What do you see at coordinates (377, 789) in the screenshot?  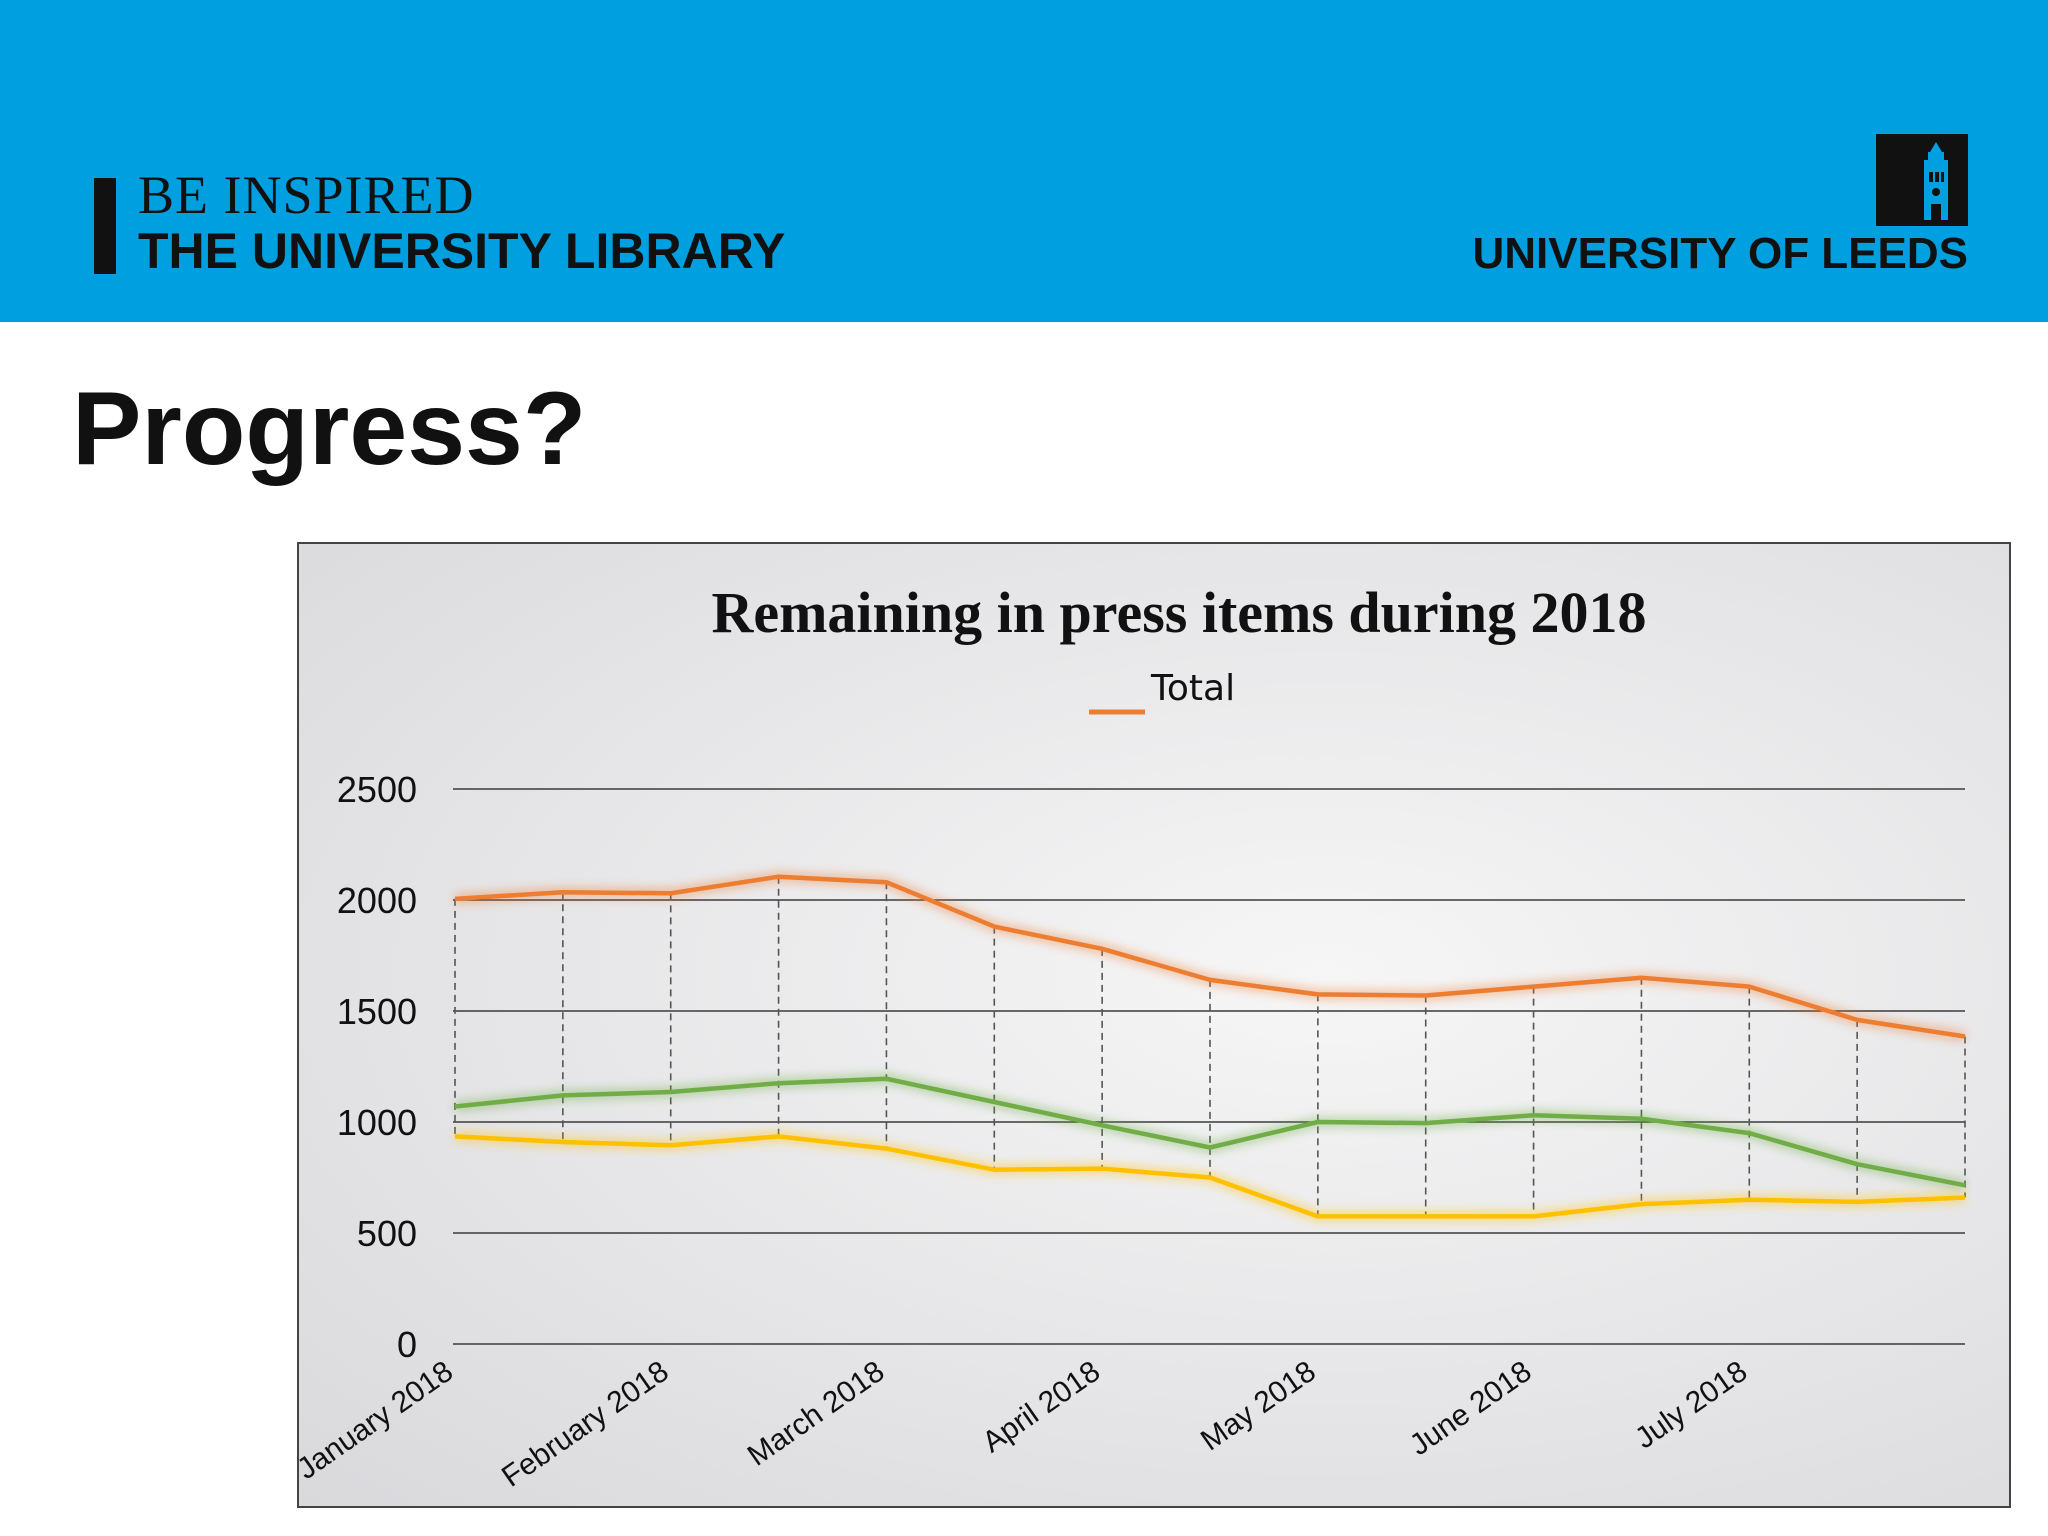 I see `y-tick-label: 2500` at bounding box center [377, 789].